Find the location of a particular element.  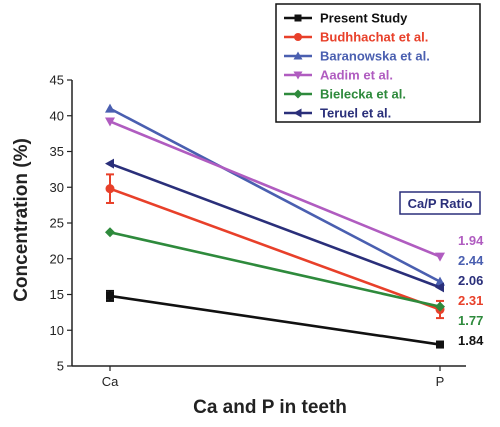

legend-label: Baranowska et al. is located at coordinates (375, 56).